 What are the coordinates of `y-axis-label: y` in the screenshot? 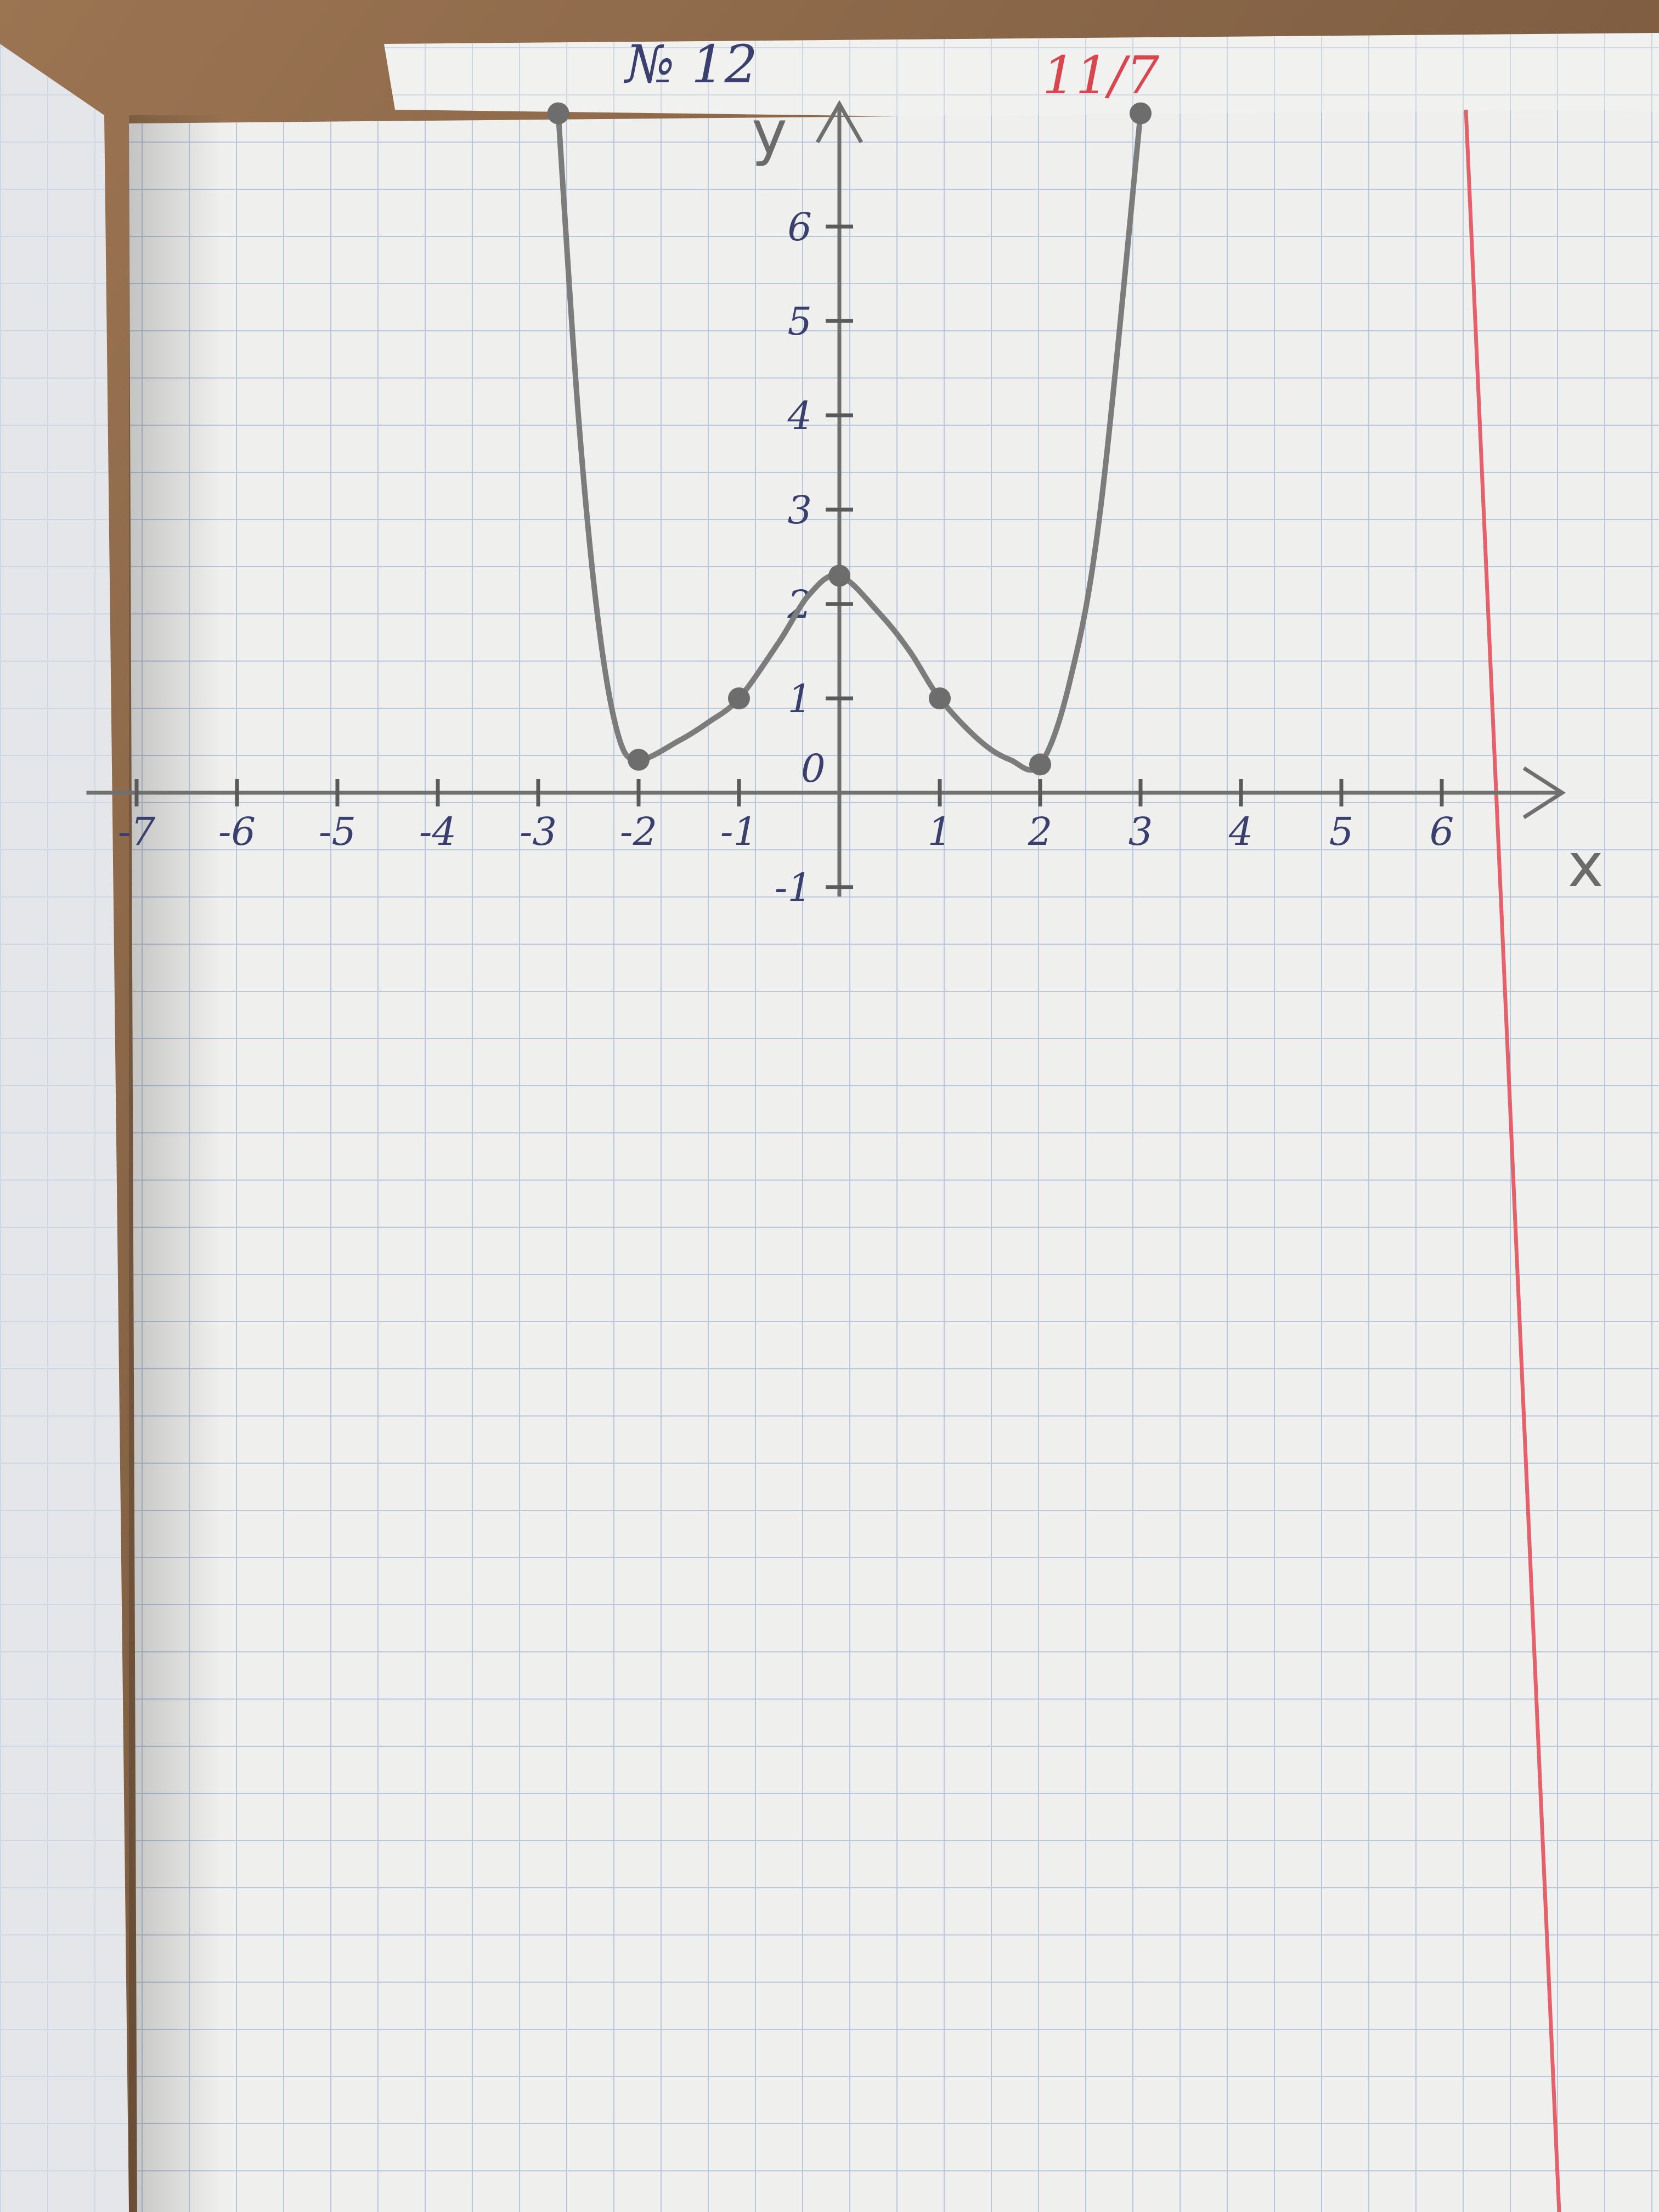 It's located at (770, 132).